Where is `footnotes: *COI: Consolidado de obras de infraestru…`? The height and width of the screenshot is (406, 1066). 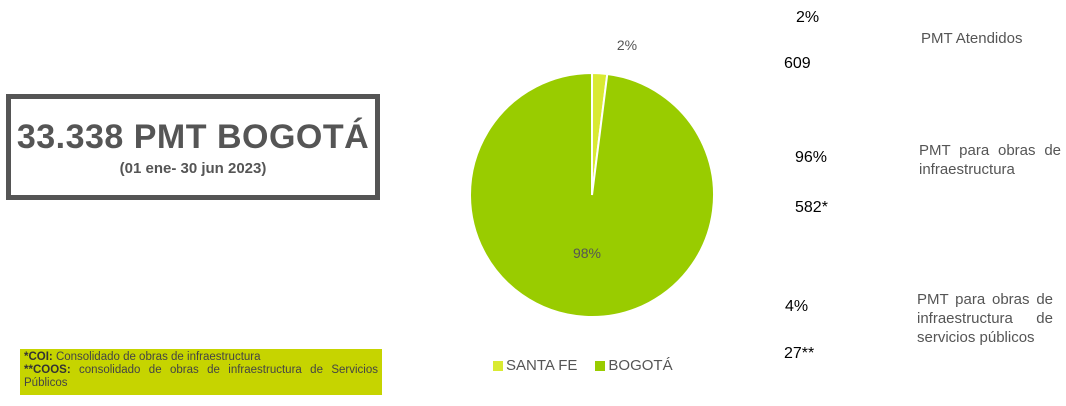 footnotes: *COI: Consolidado de obras de infraestru… is located at coordinates (201, 372).